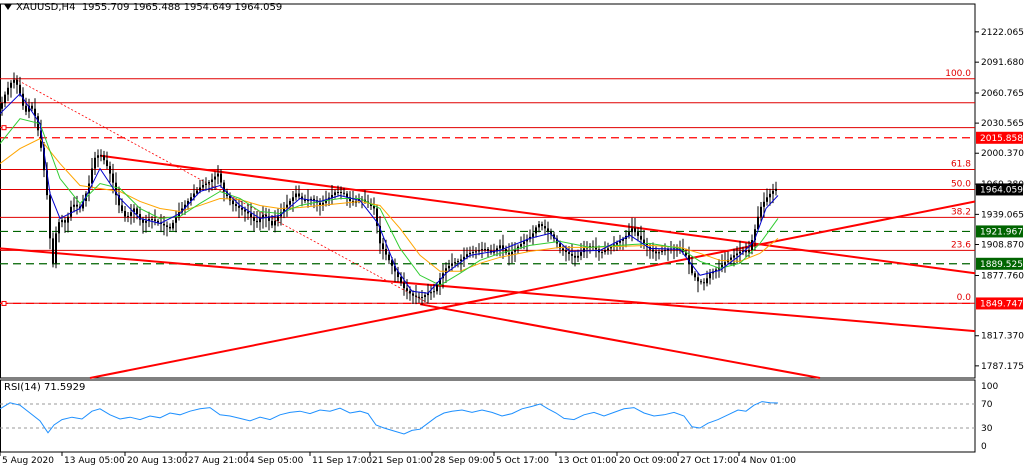  I want to click on x-tick-label-3: 27 Aug 21:00, so click(218, 461).